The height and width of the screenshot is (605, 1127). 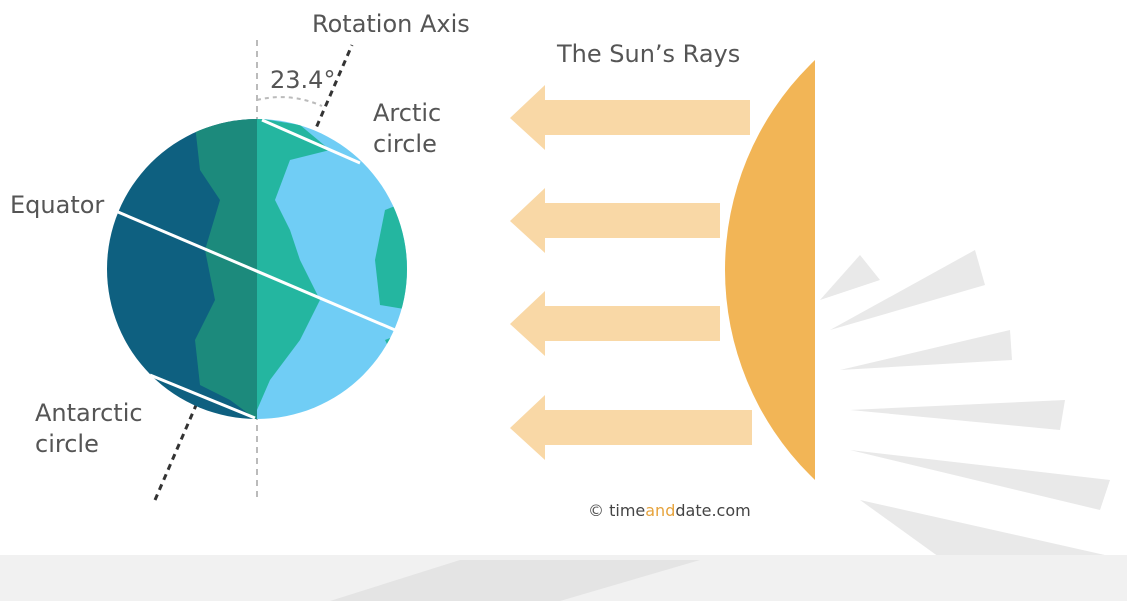 What do you see at coordinates (631, 272) in the screenshot?
I see `sun-rays` at bounding box center [631, 272].